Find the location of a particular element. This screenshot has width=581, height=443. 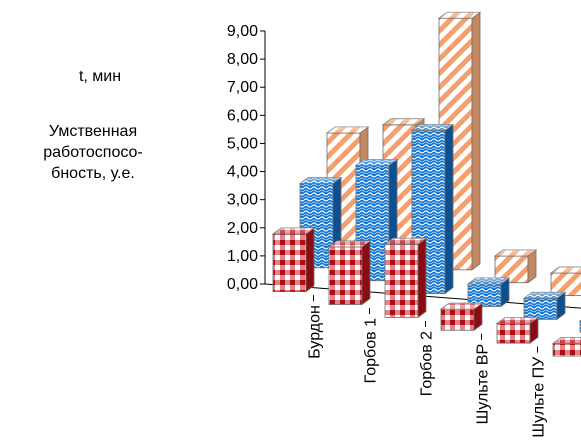

y-tick-label: 1,00 is located at coordinates (242, 256).